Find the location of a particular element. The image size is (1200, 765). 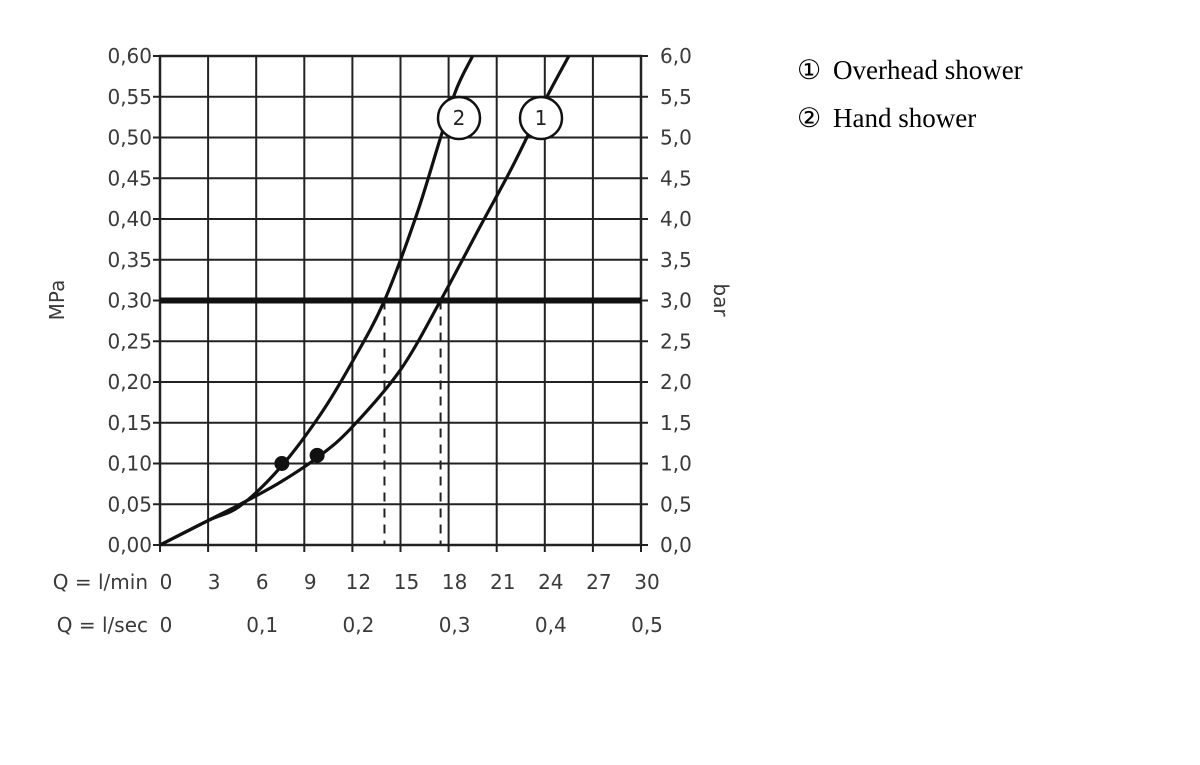

y-right-tick-label: 4,5 is located at coordinates (676, 178).